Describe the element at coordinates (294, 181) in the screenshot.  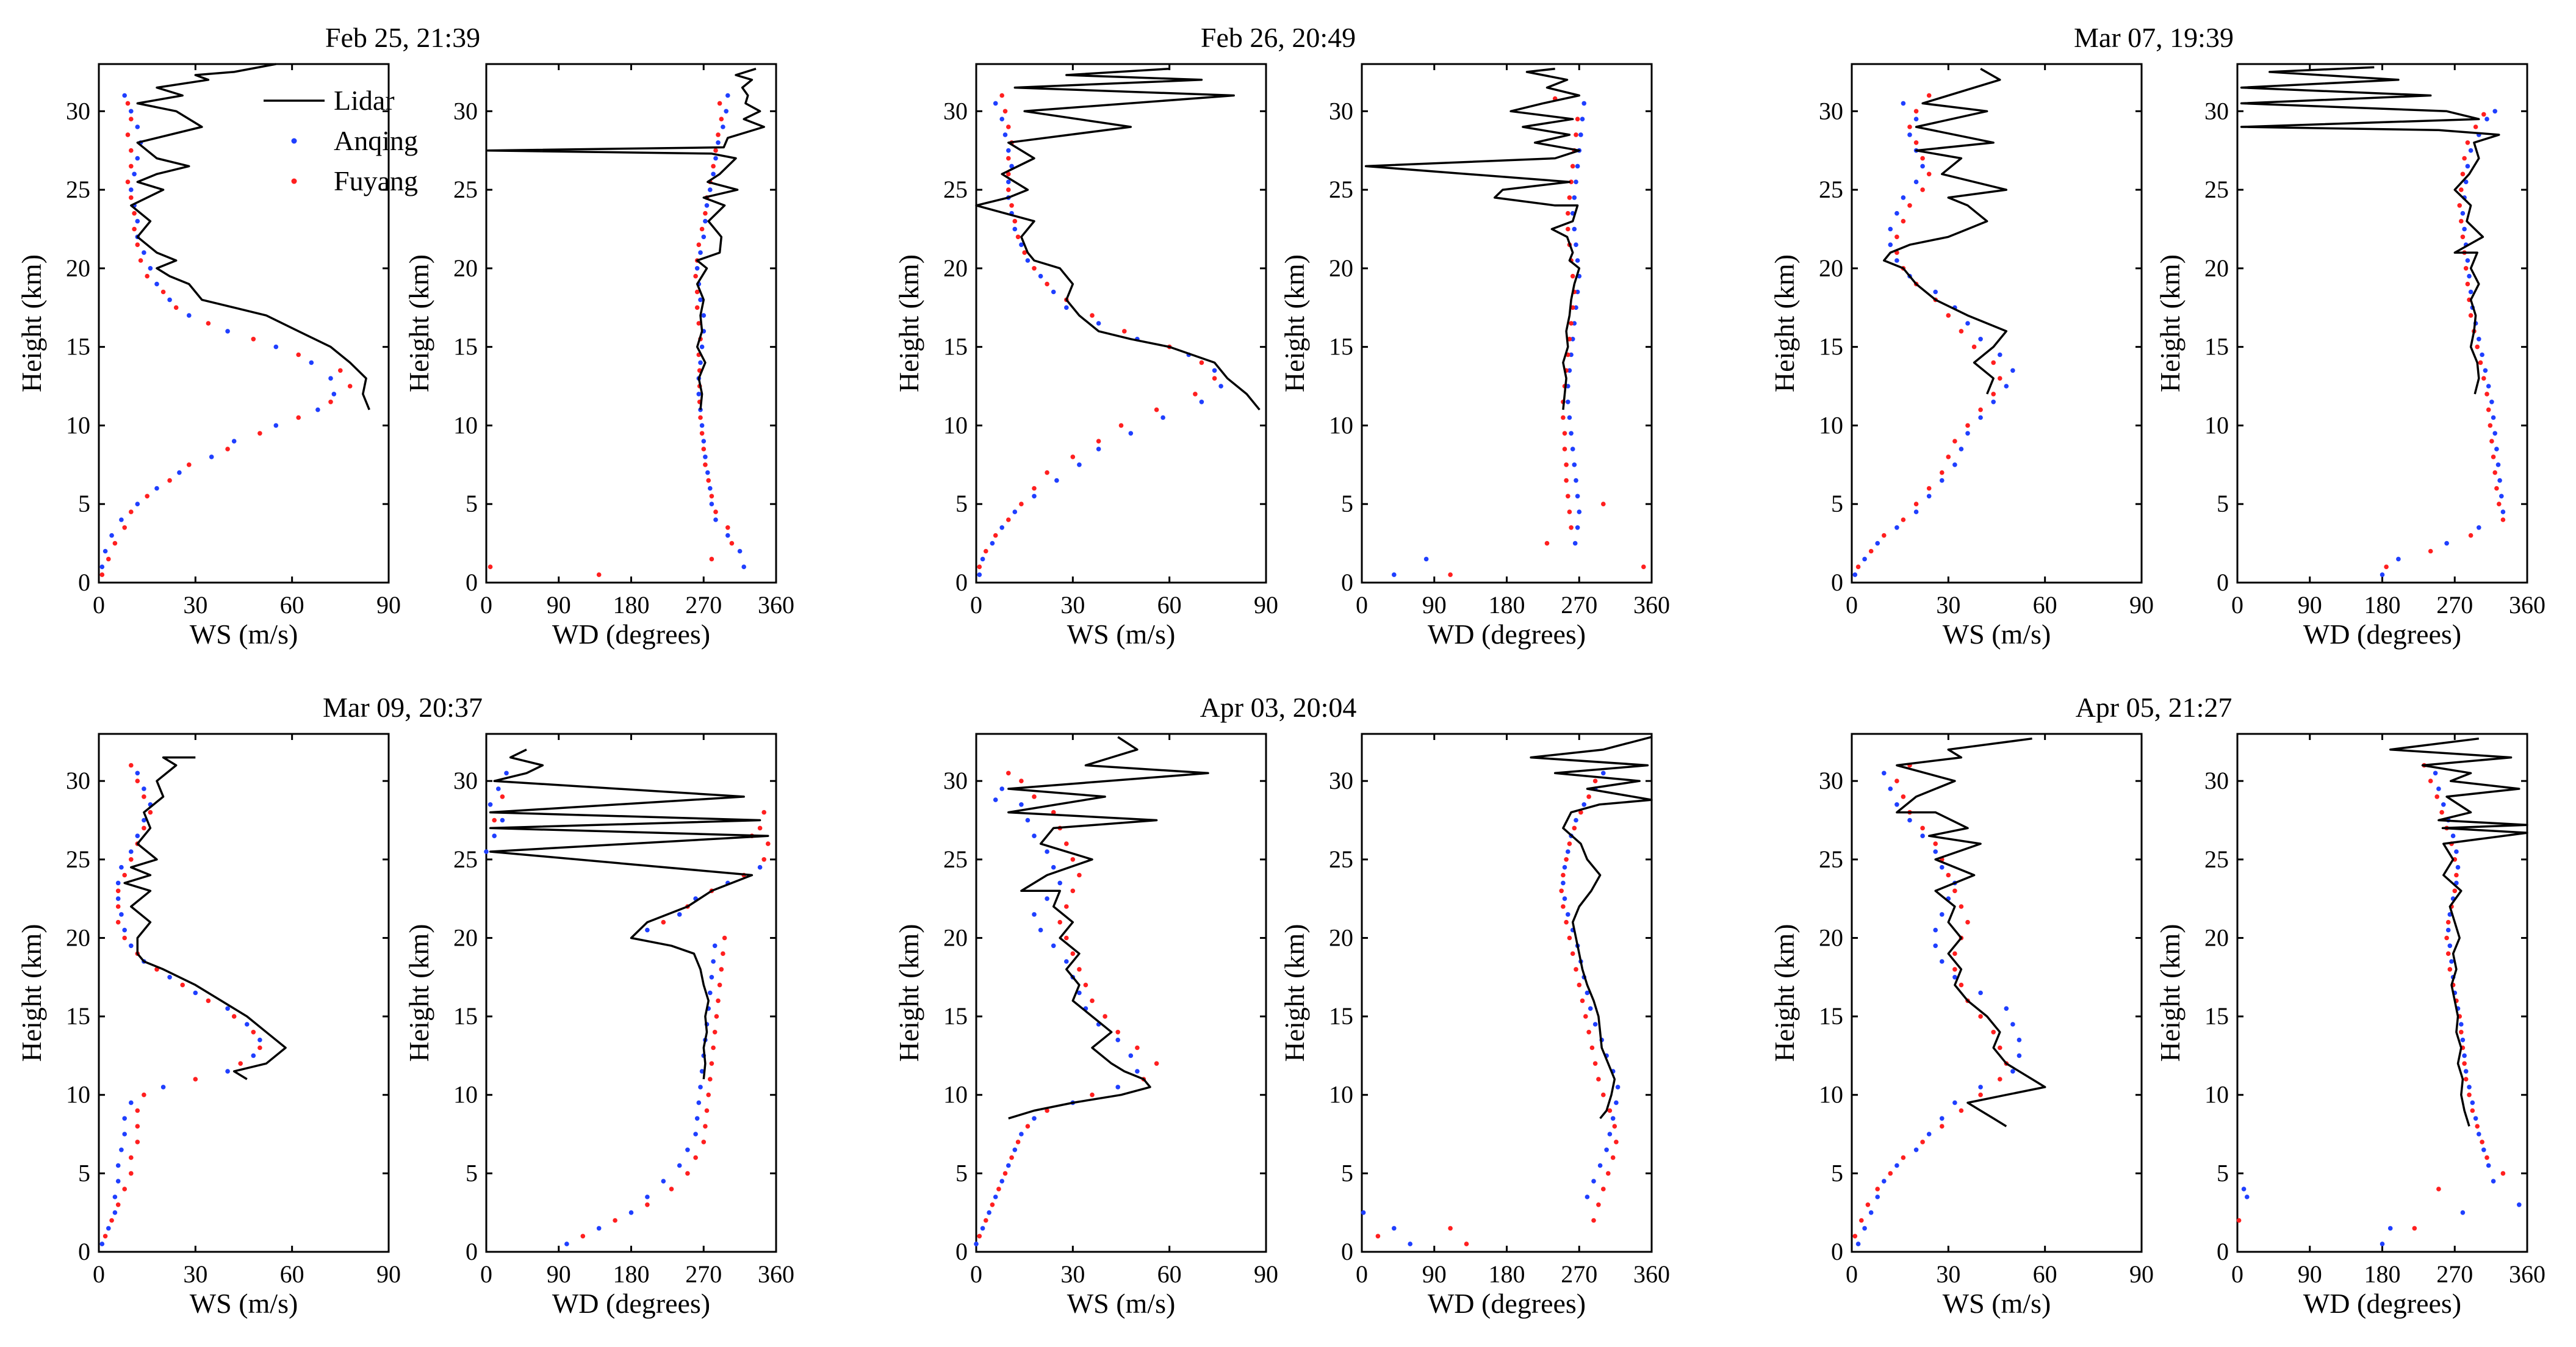
I see `legend-marker-fuyang` at that location.